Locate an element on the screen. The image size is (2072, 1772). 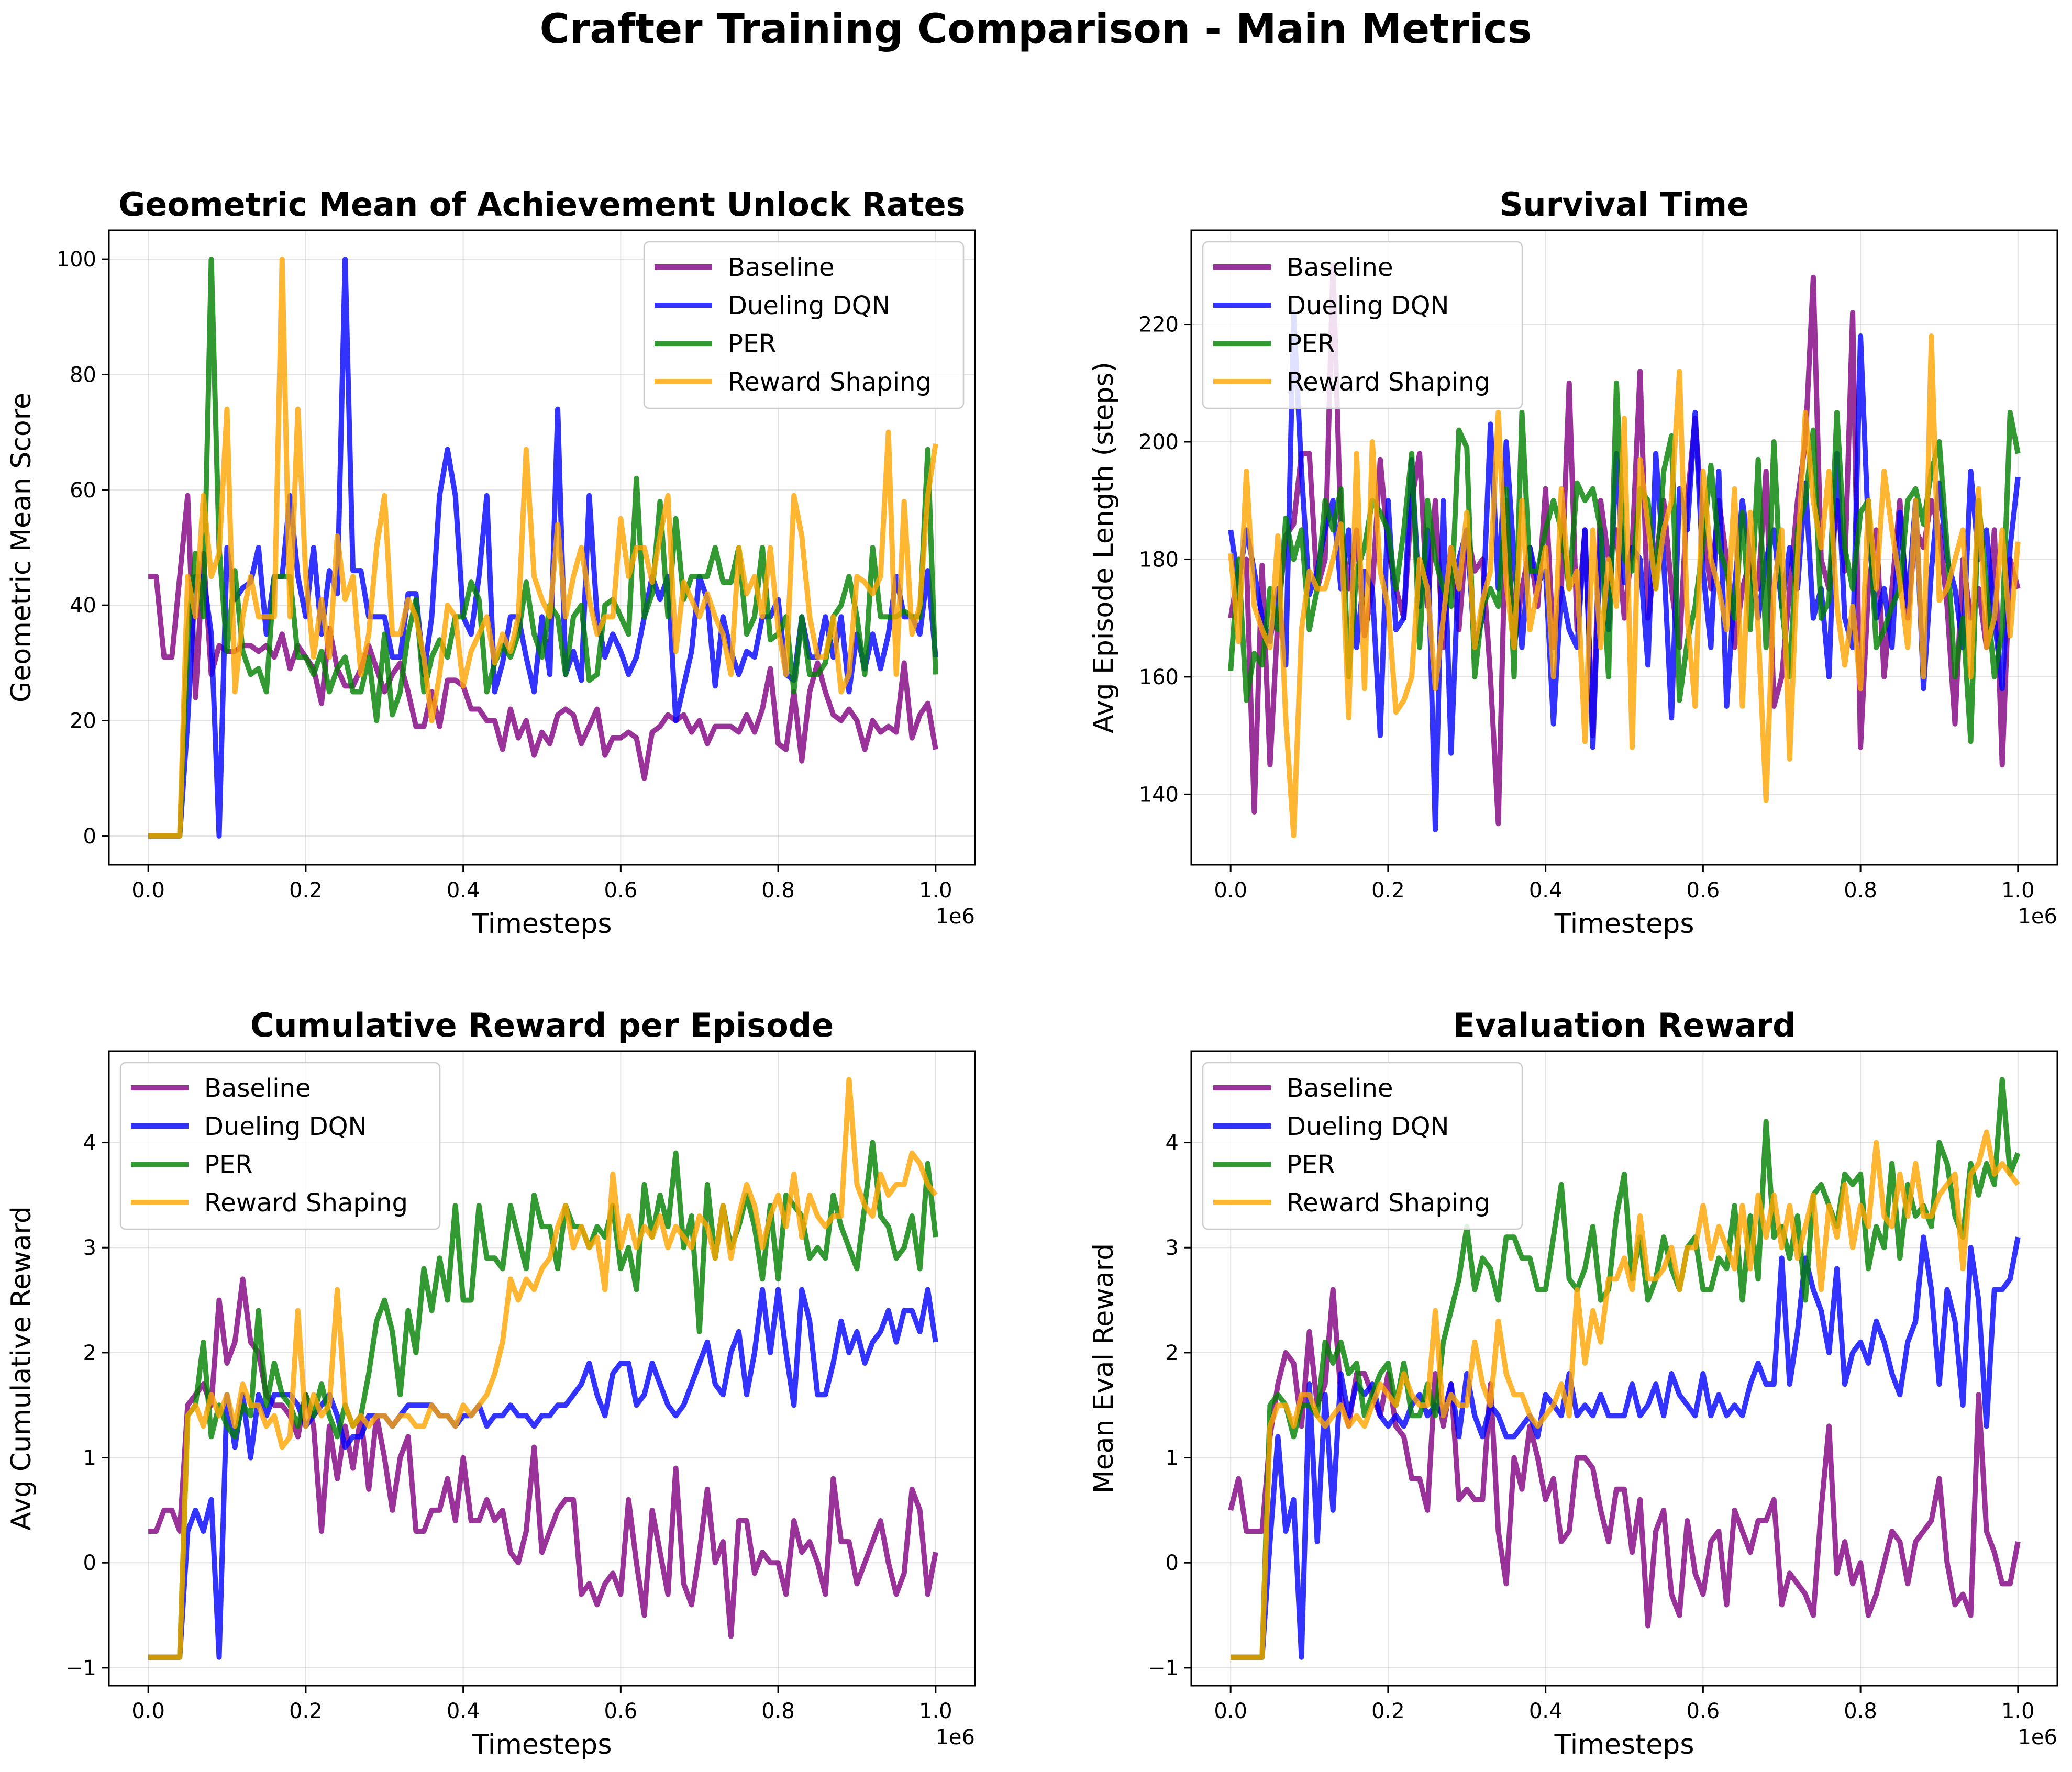
y-axis-label: Avg Cumulative Reward is located at coordinates (21, 1369).